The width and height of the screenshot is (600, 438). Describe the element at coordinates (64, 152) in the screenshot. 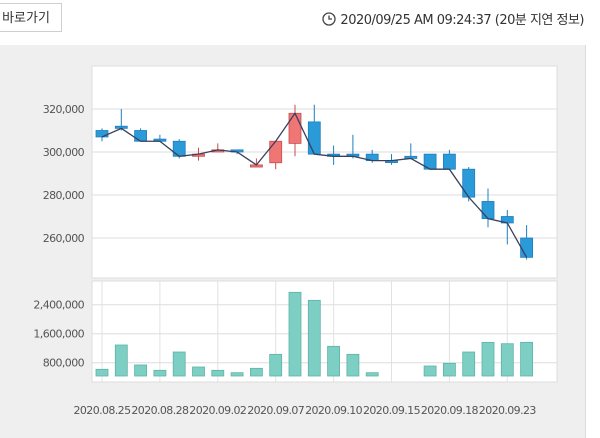

I see `price-tick-label: 300,000` at that location.